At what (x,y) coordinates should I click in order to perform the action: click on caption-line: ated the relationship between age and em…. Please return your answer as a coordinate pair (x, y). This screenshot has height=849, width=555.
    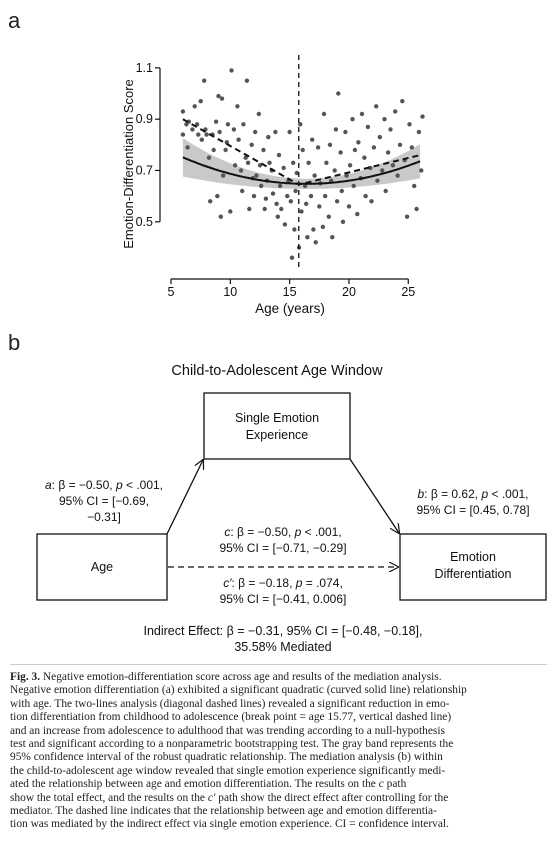
    Looking at the image, I should click on (208, 784).